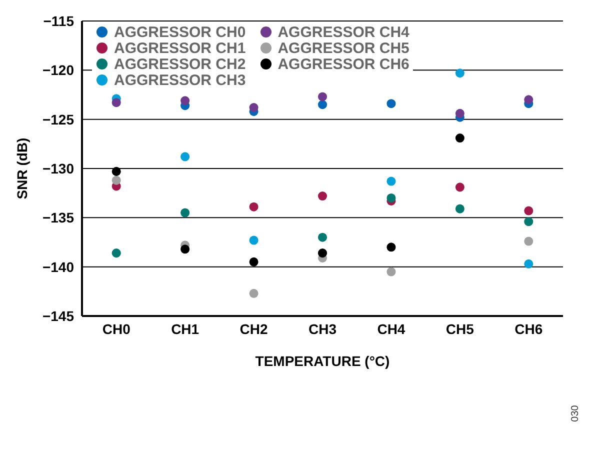 This screenshot has width=592, height=449. Describe the element at coordinates (58, 168) in the screenshot. I see `y-tick-label: −130` at that location.